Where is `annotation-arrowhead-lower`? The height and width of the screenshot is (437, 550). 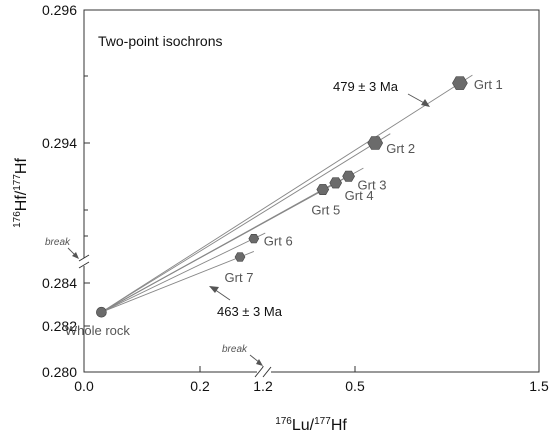
annotation-arrowhead-lower is located at coordinates (214, 289).